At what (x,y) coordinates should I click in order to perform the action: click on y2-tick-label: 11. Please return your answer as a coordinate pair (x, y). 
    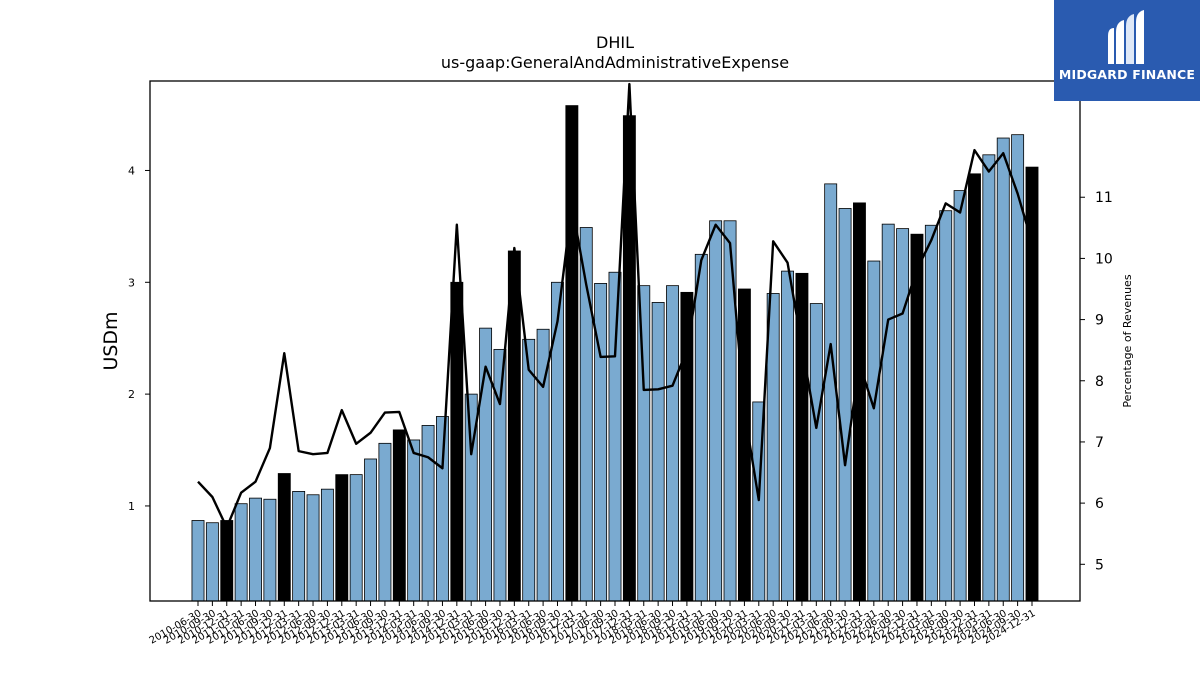
    Looking at the image, I should click on (1104, 198).